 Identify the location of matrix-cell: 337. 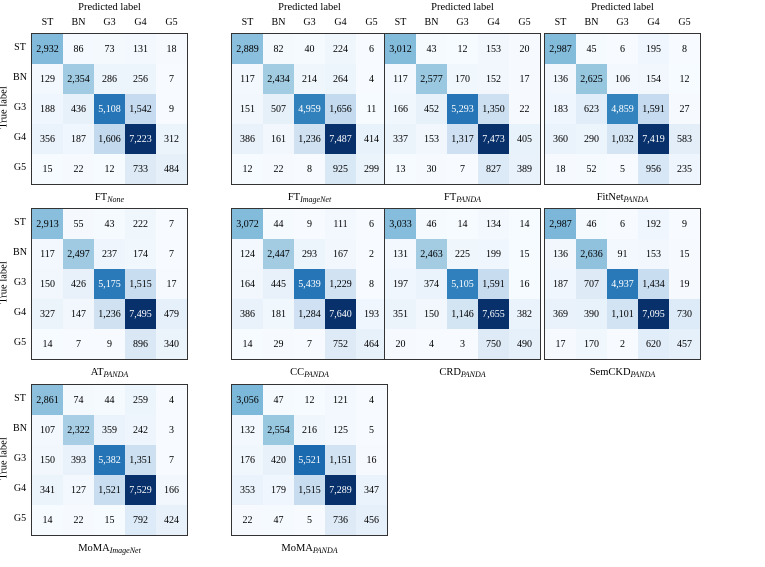
(400, 139).